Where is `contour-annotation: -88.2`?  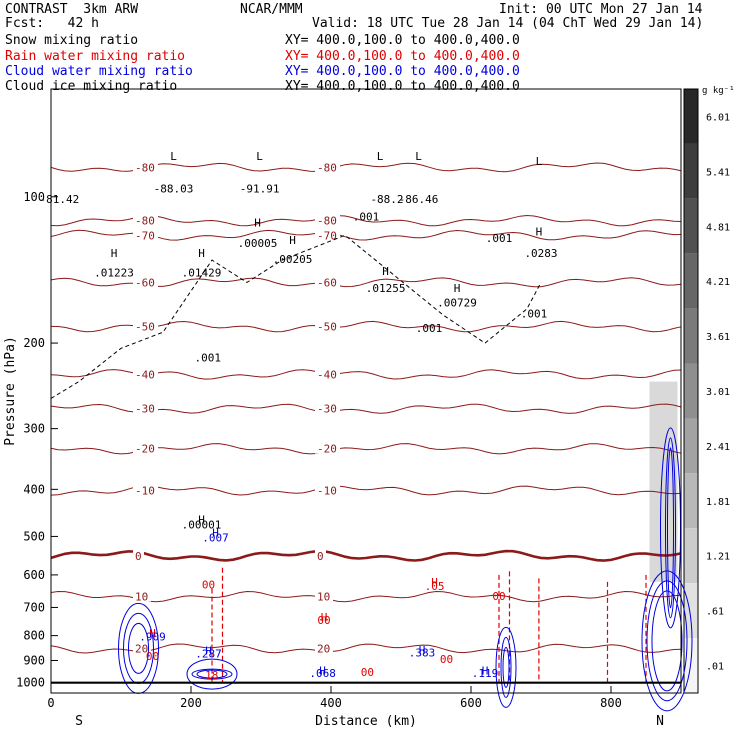
contour-annotation: -88.2 is located at coordinates (386, 199).